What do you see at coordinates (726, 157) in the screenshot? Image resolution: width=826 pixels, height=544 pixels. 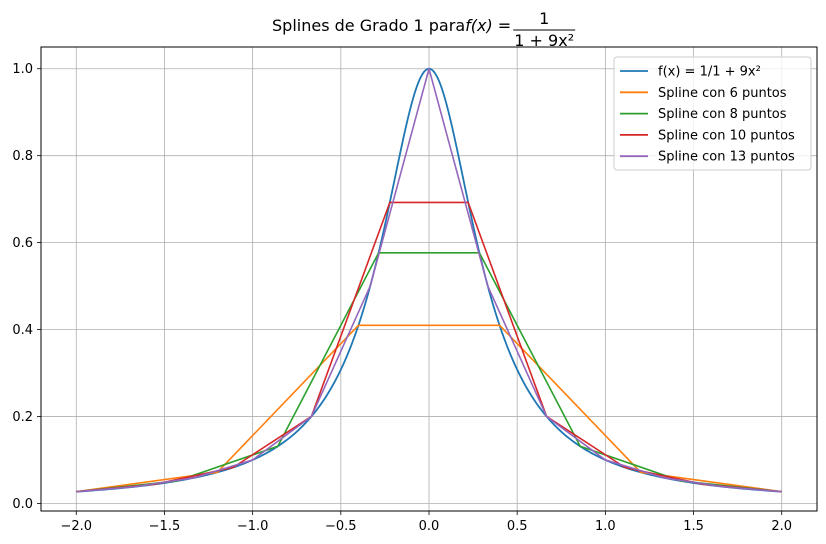 I see `legend-label: Spline con 13 puntos` at bounding box center [726, 157].